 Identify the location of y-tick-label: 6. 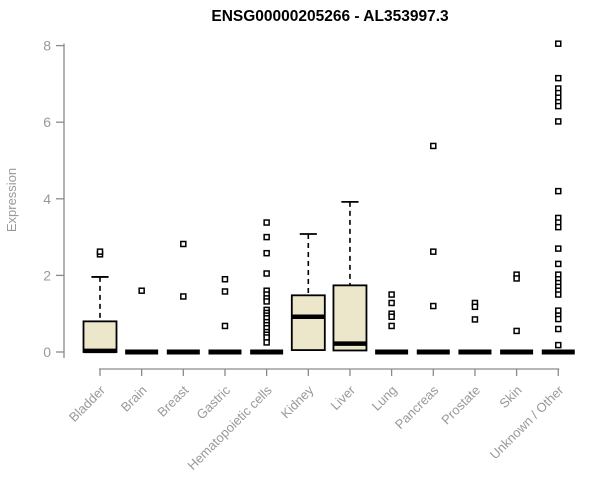
(47, 122).